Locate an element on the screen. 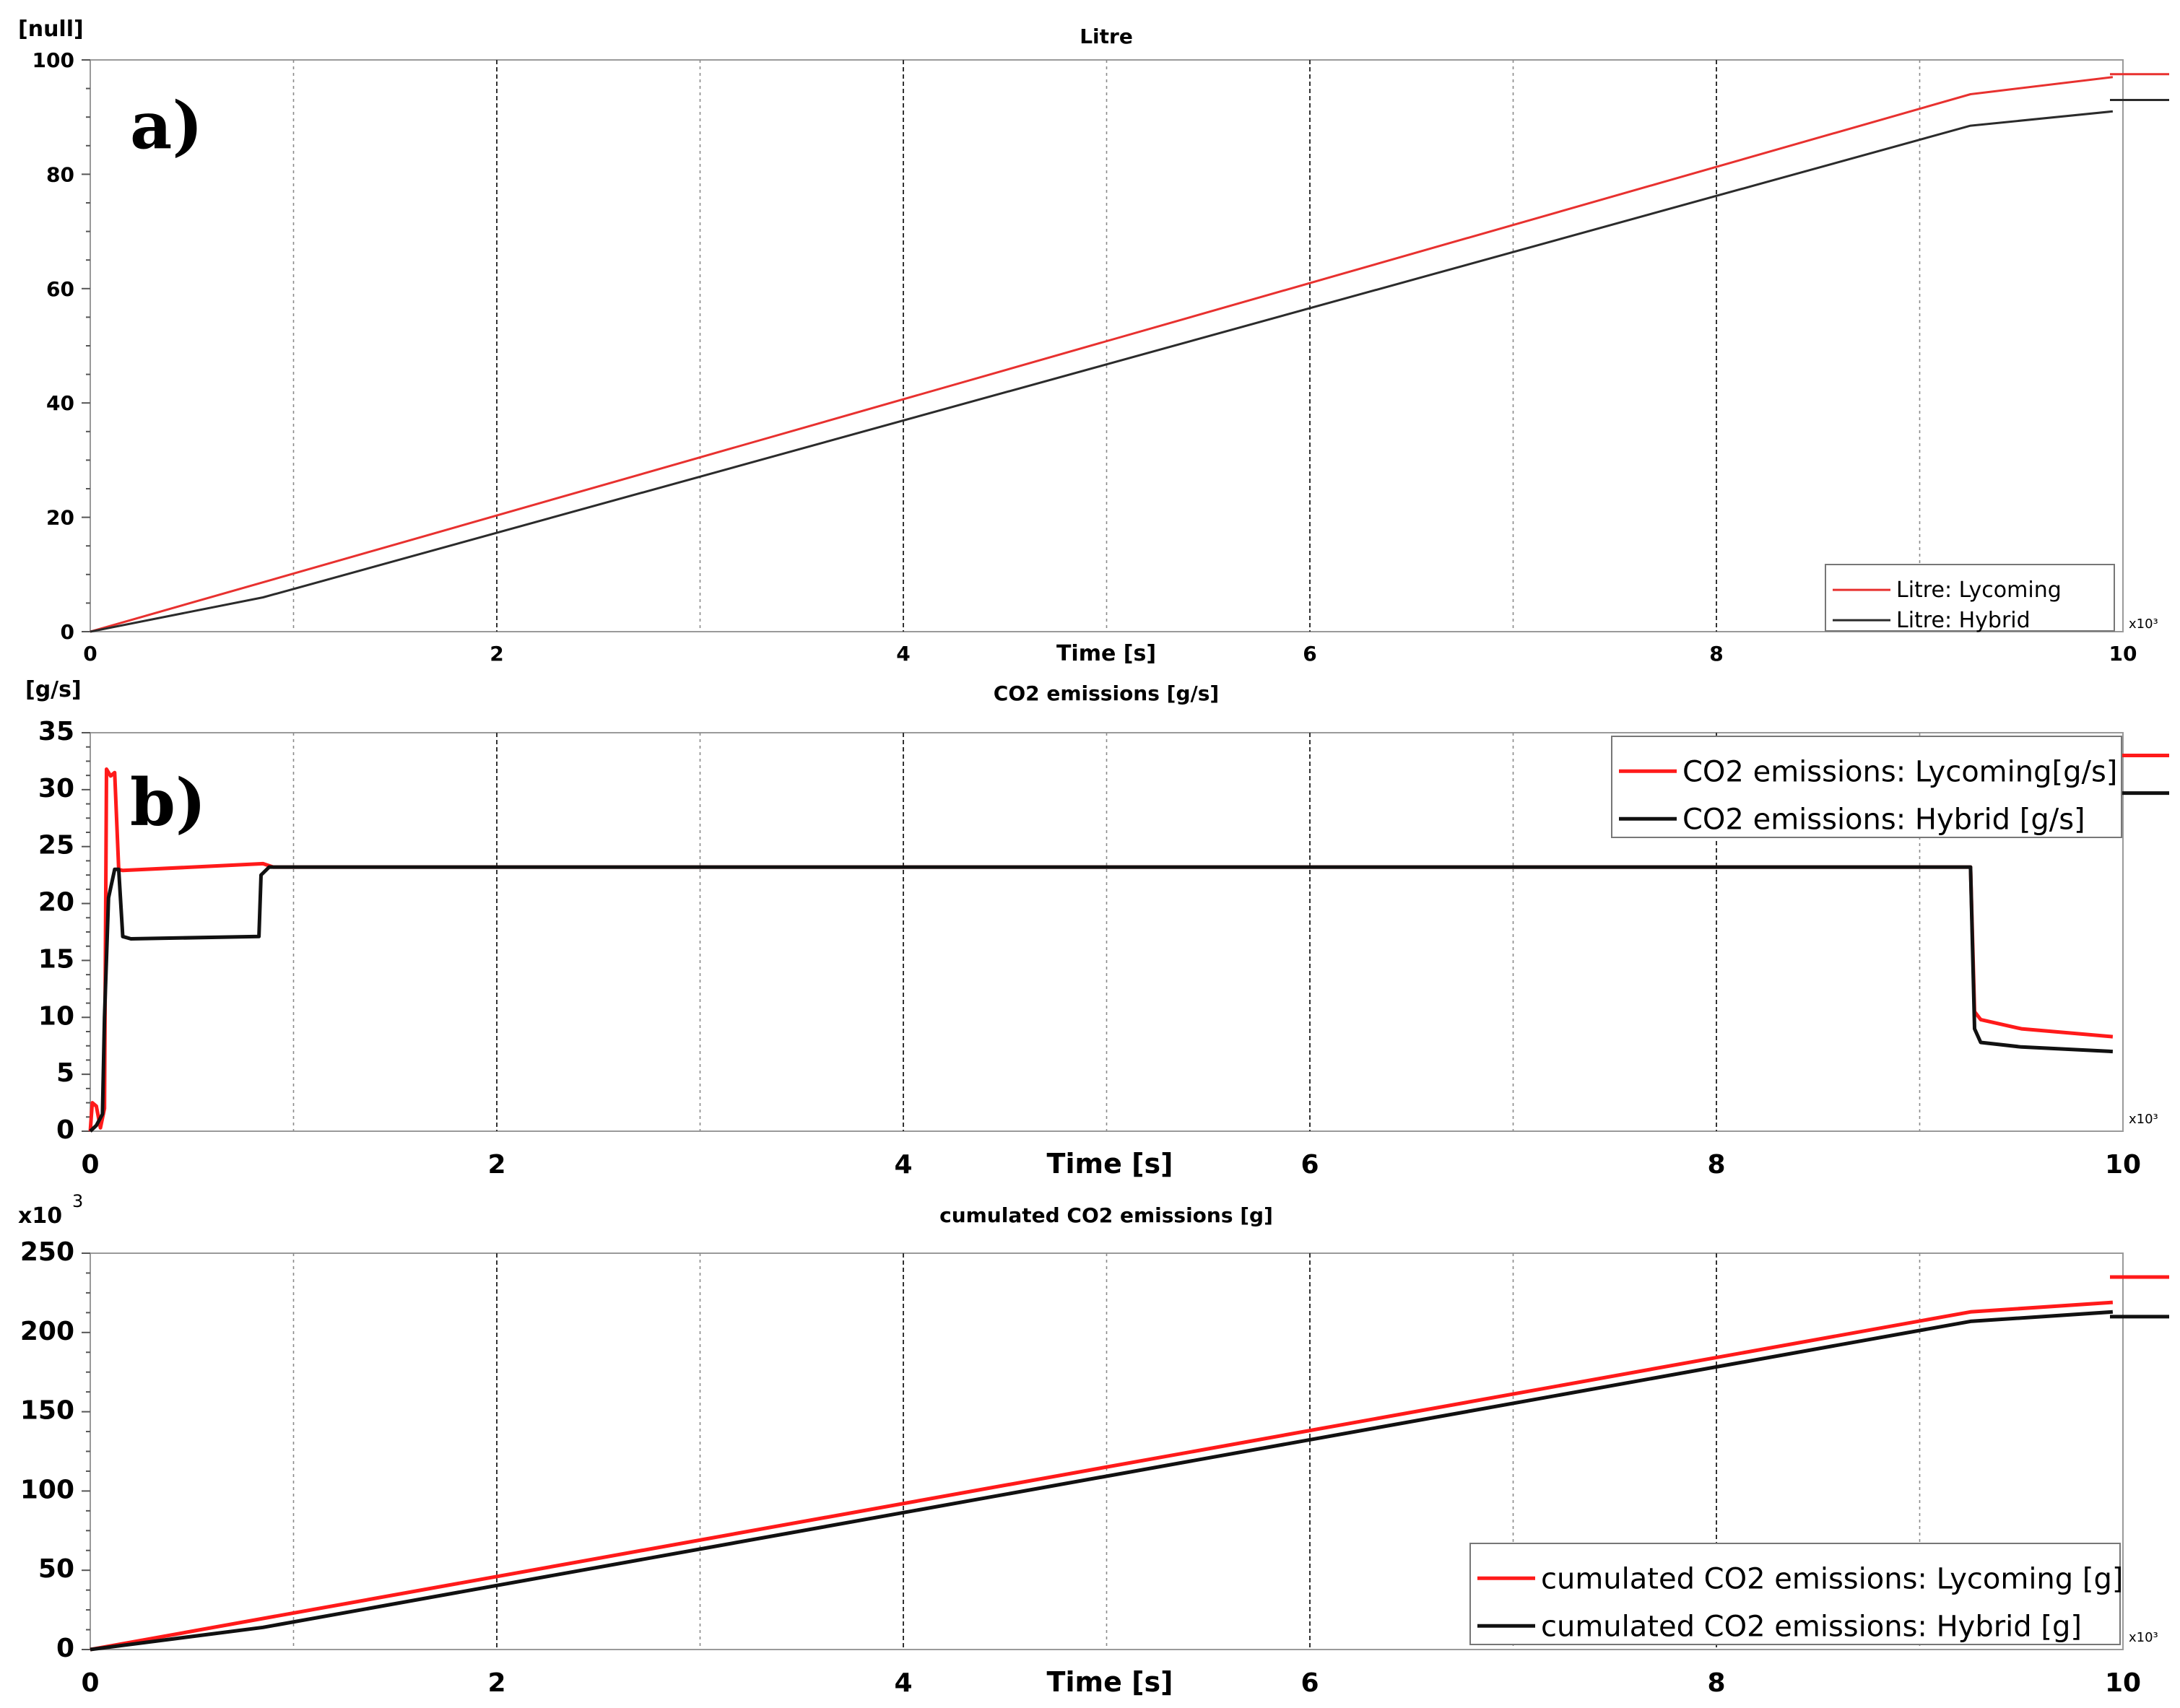 The height and width of the screenshot is (1708, 2180). y-tick-label: 30 is located at coordinates (56, 788).